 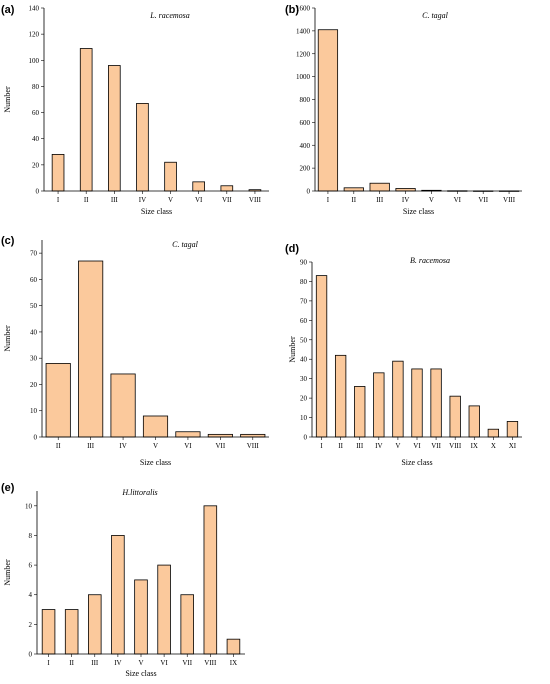 I want to click on chart-d-bar-X, so click(x=493, y=433).